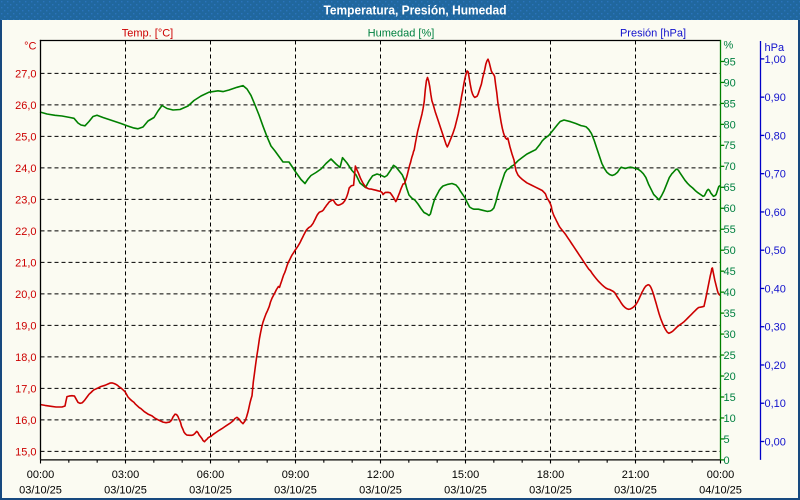  What do you see at coordinates (775, 404) in the screenshot?
I see `svg-text: 0,10` at bounding box center [775, 404].